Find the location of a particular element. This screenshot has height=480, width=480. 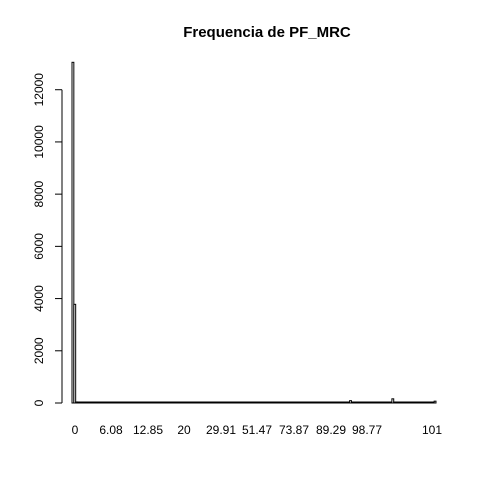

x-tick-label: 73.87 is located at coordinates (294, 430).